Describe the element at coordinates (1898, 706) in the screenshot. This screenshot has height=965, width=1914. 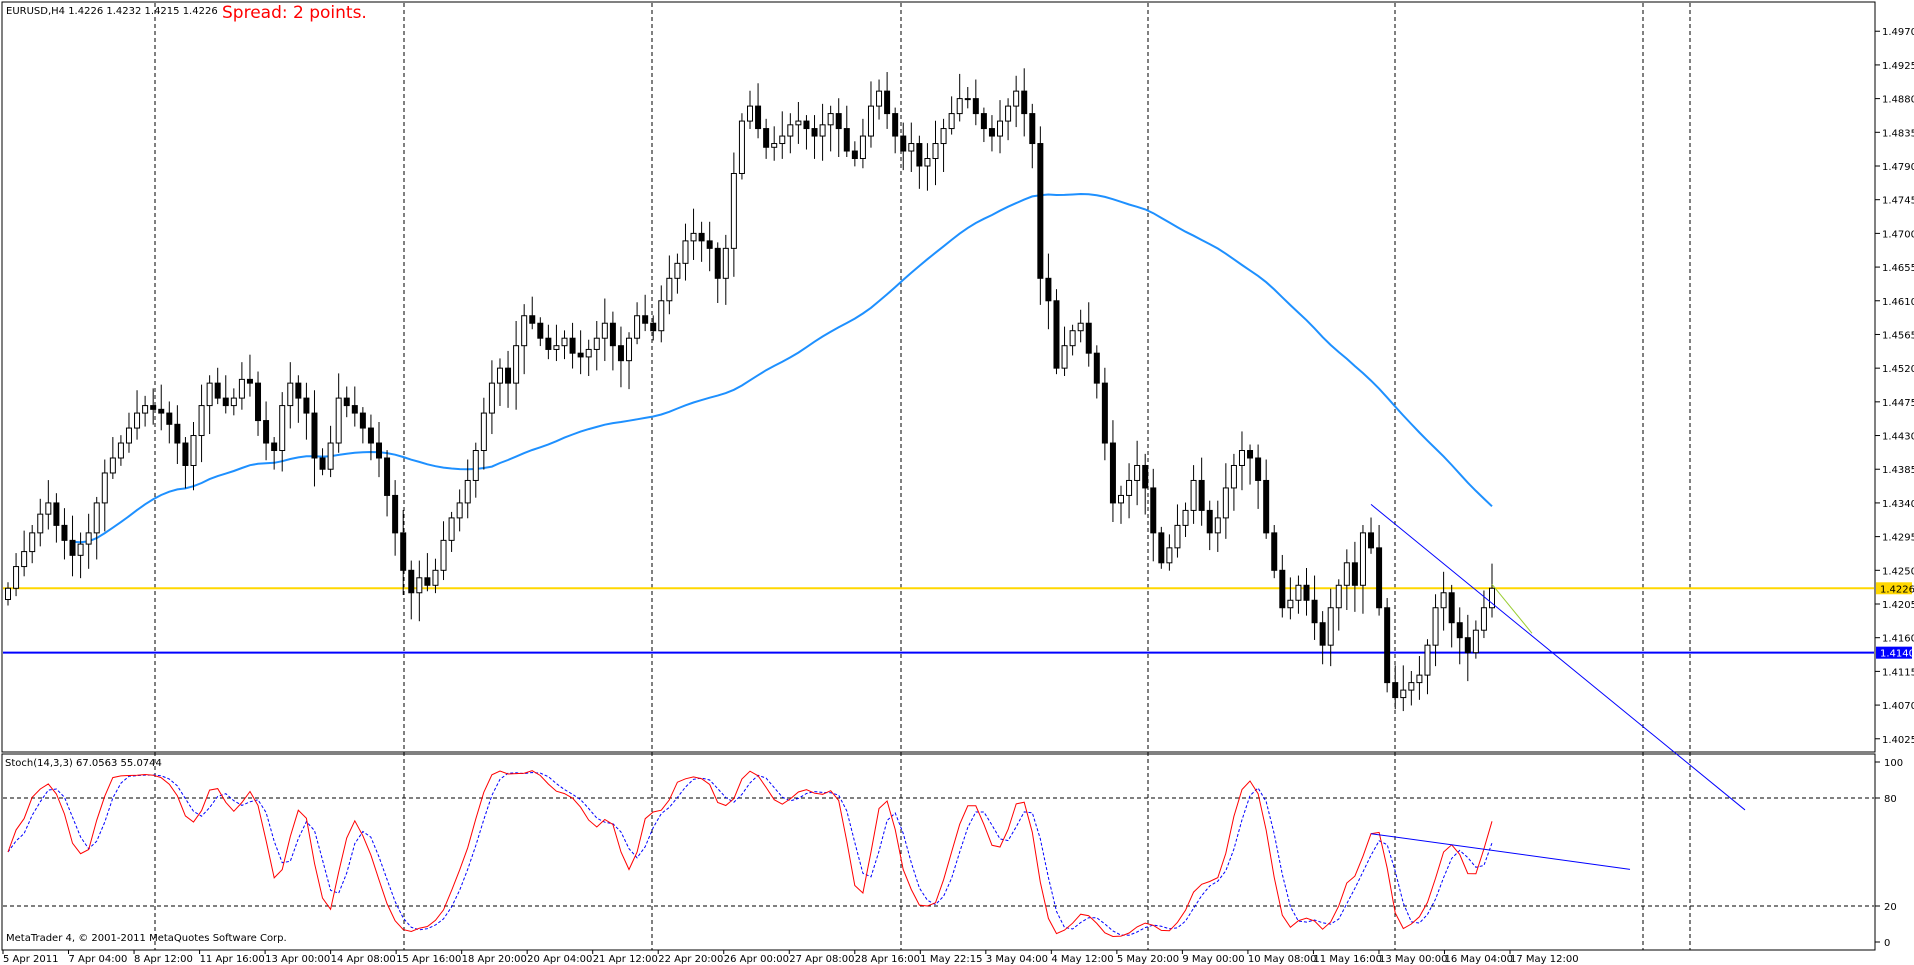
I see `price-tick-label: 1.4070` at that location.